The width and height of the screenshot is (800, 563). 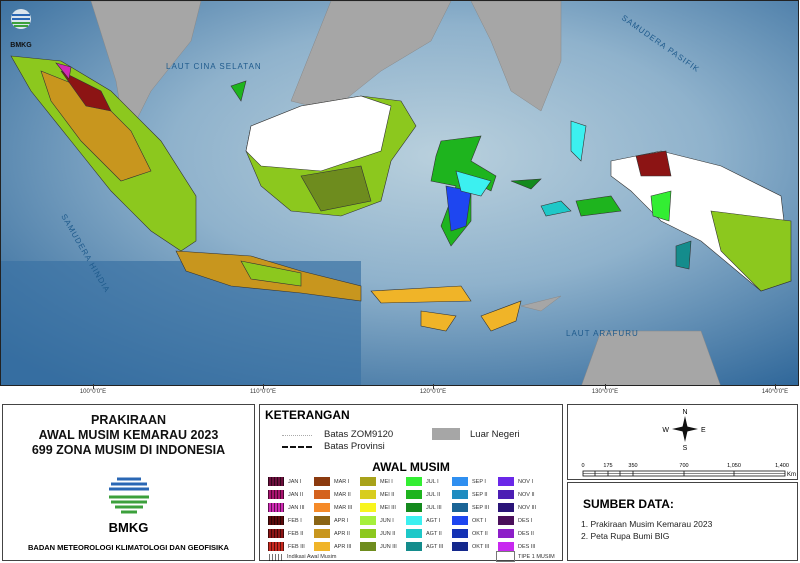 What do you see at coordinates (291, 481) in the screenshot?
I see `legend-item: JAN I` at bounding box center [291, 481].